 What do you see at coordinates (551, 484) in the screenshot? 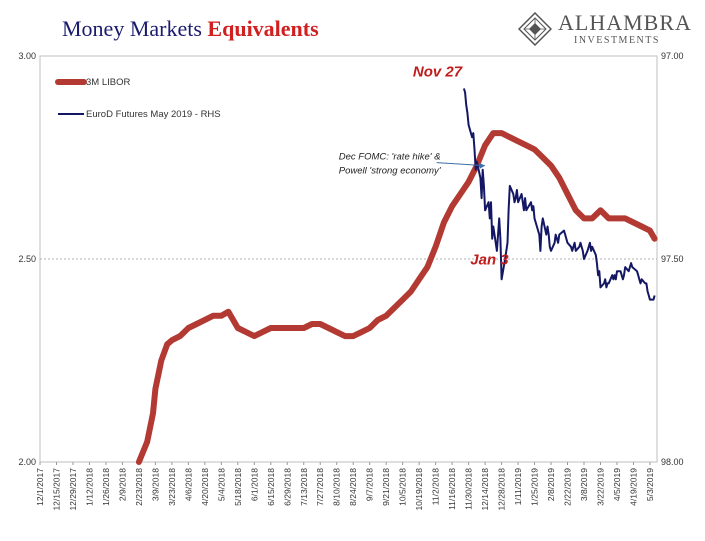
I see `x-axis-tick-label: 2/8/2019` at bounding box center [551, 484].